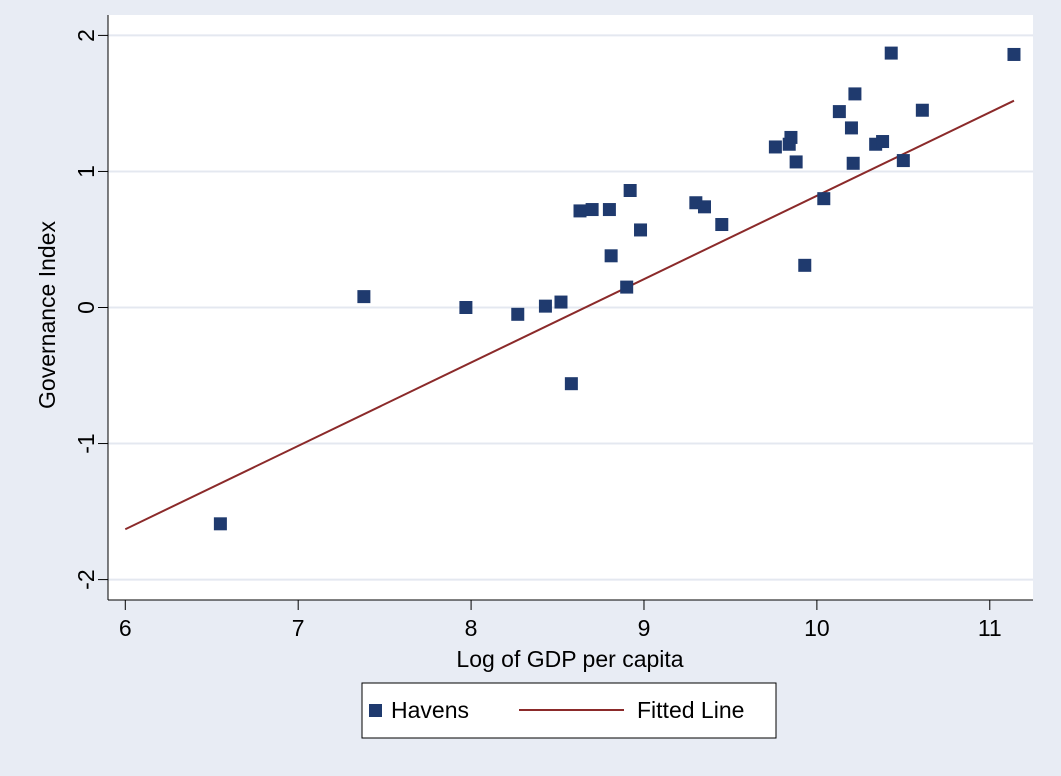 The height and width of the screenshot is (776, 1061). I want to click on y-tick-label: 0, so click(86, 307).